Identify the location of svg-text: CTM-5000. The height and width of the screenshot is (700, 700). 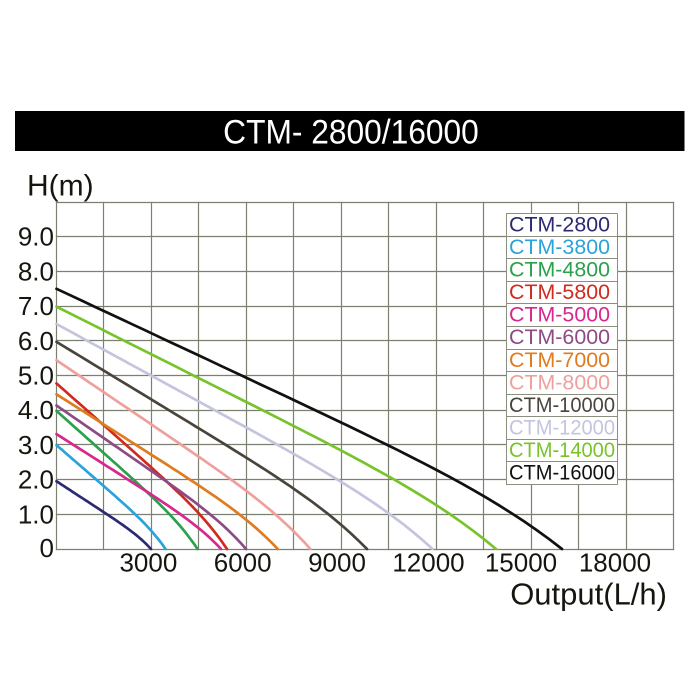
(559, 315).